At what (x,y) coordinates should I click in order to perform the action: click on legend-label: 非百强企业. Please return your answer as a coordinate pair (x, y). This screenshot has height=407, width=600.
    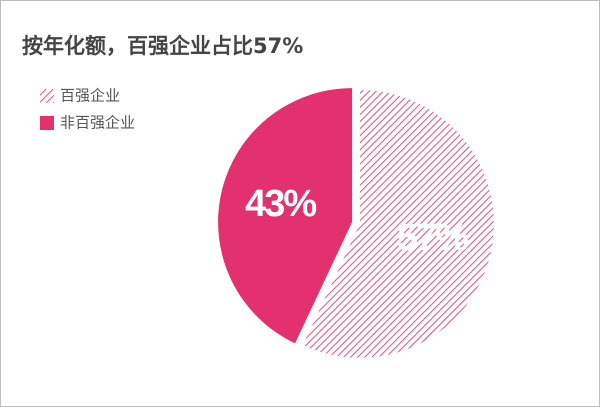
    Looking at the image, I should click on (97, 123).